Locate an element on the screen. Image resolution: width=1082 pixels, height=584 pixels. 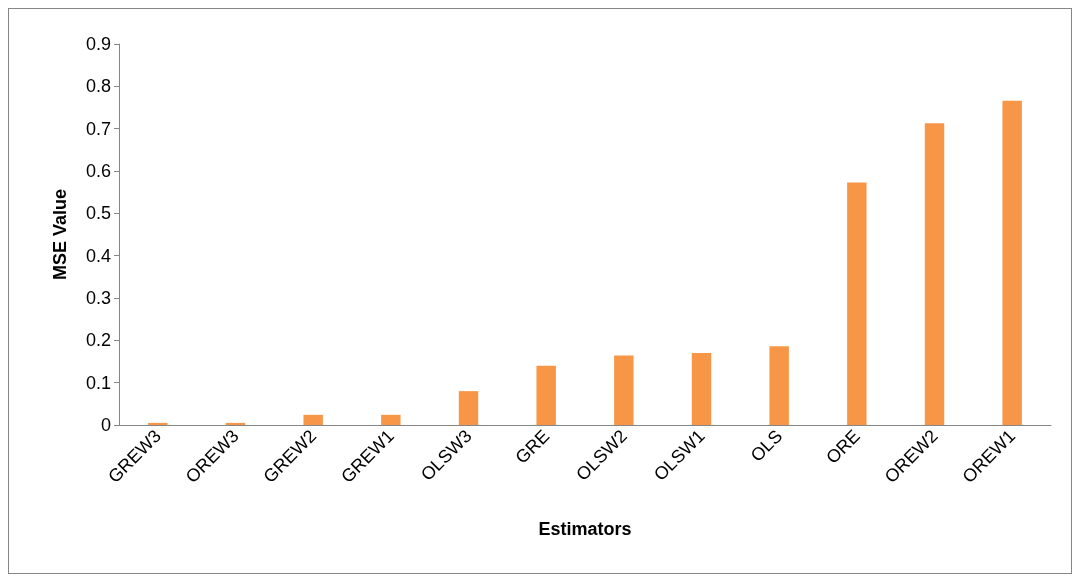
y-tick-label: 0.1 is located at coordinates (98, 382).